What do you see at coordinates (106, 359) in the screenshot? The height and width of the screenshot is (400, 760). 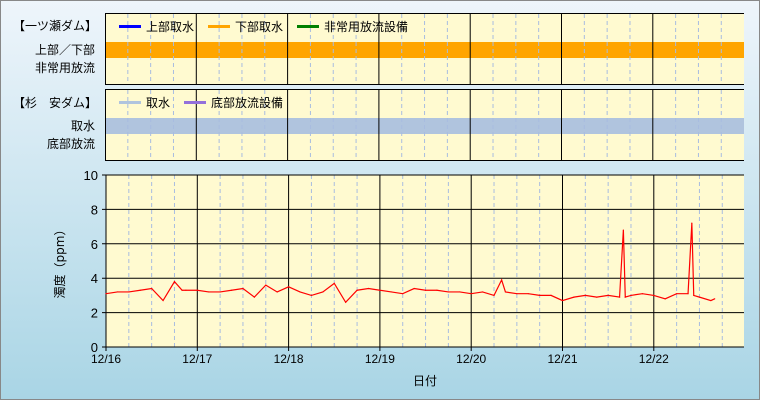 I see `x-tick-label: 12/16` at bounding box center [106, 359].